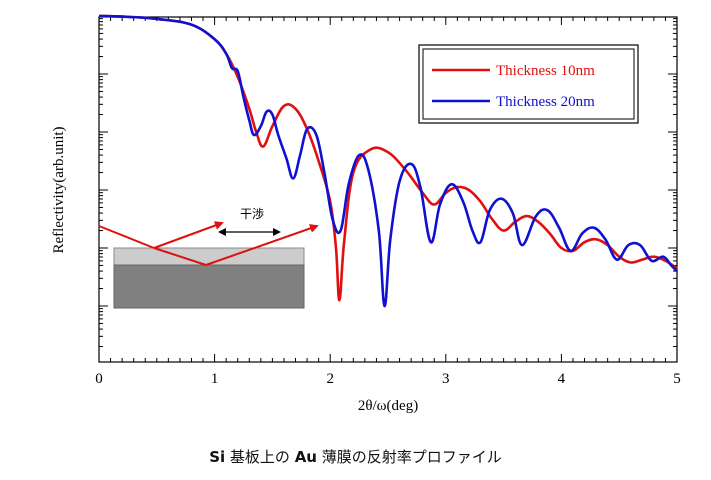 Image resolution: width=711 pixels, height=480 pixels. What do you see at coordinates (215, 379) in the screenshot?
I see `x-tick-label: 1` at bounding box center [215, 379].